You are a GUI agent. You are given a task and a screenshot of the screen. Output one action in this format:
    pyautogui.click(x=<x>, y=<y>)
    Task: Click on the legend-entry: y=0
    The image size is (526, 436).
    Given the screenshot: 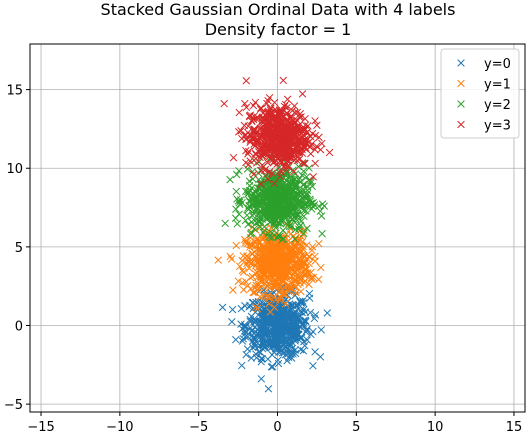 What is the action you would take?
    pyautogui.click(x=497, y=64)
    